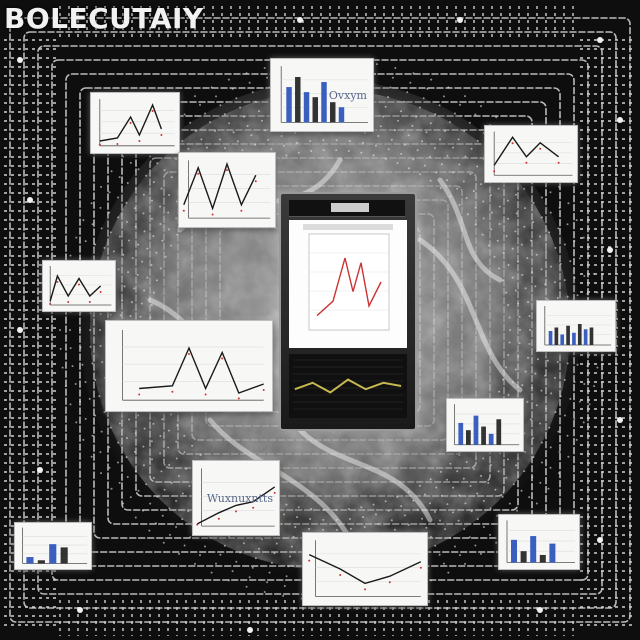 Image resolution: width=640 pixels, height=640 pixels. Describe the element at coordinates (347, 96) in the screenshot. I see `card-caption: Ovxym` at that location.